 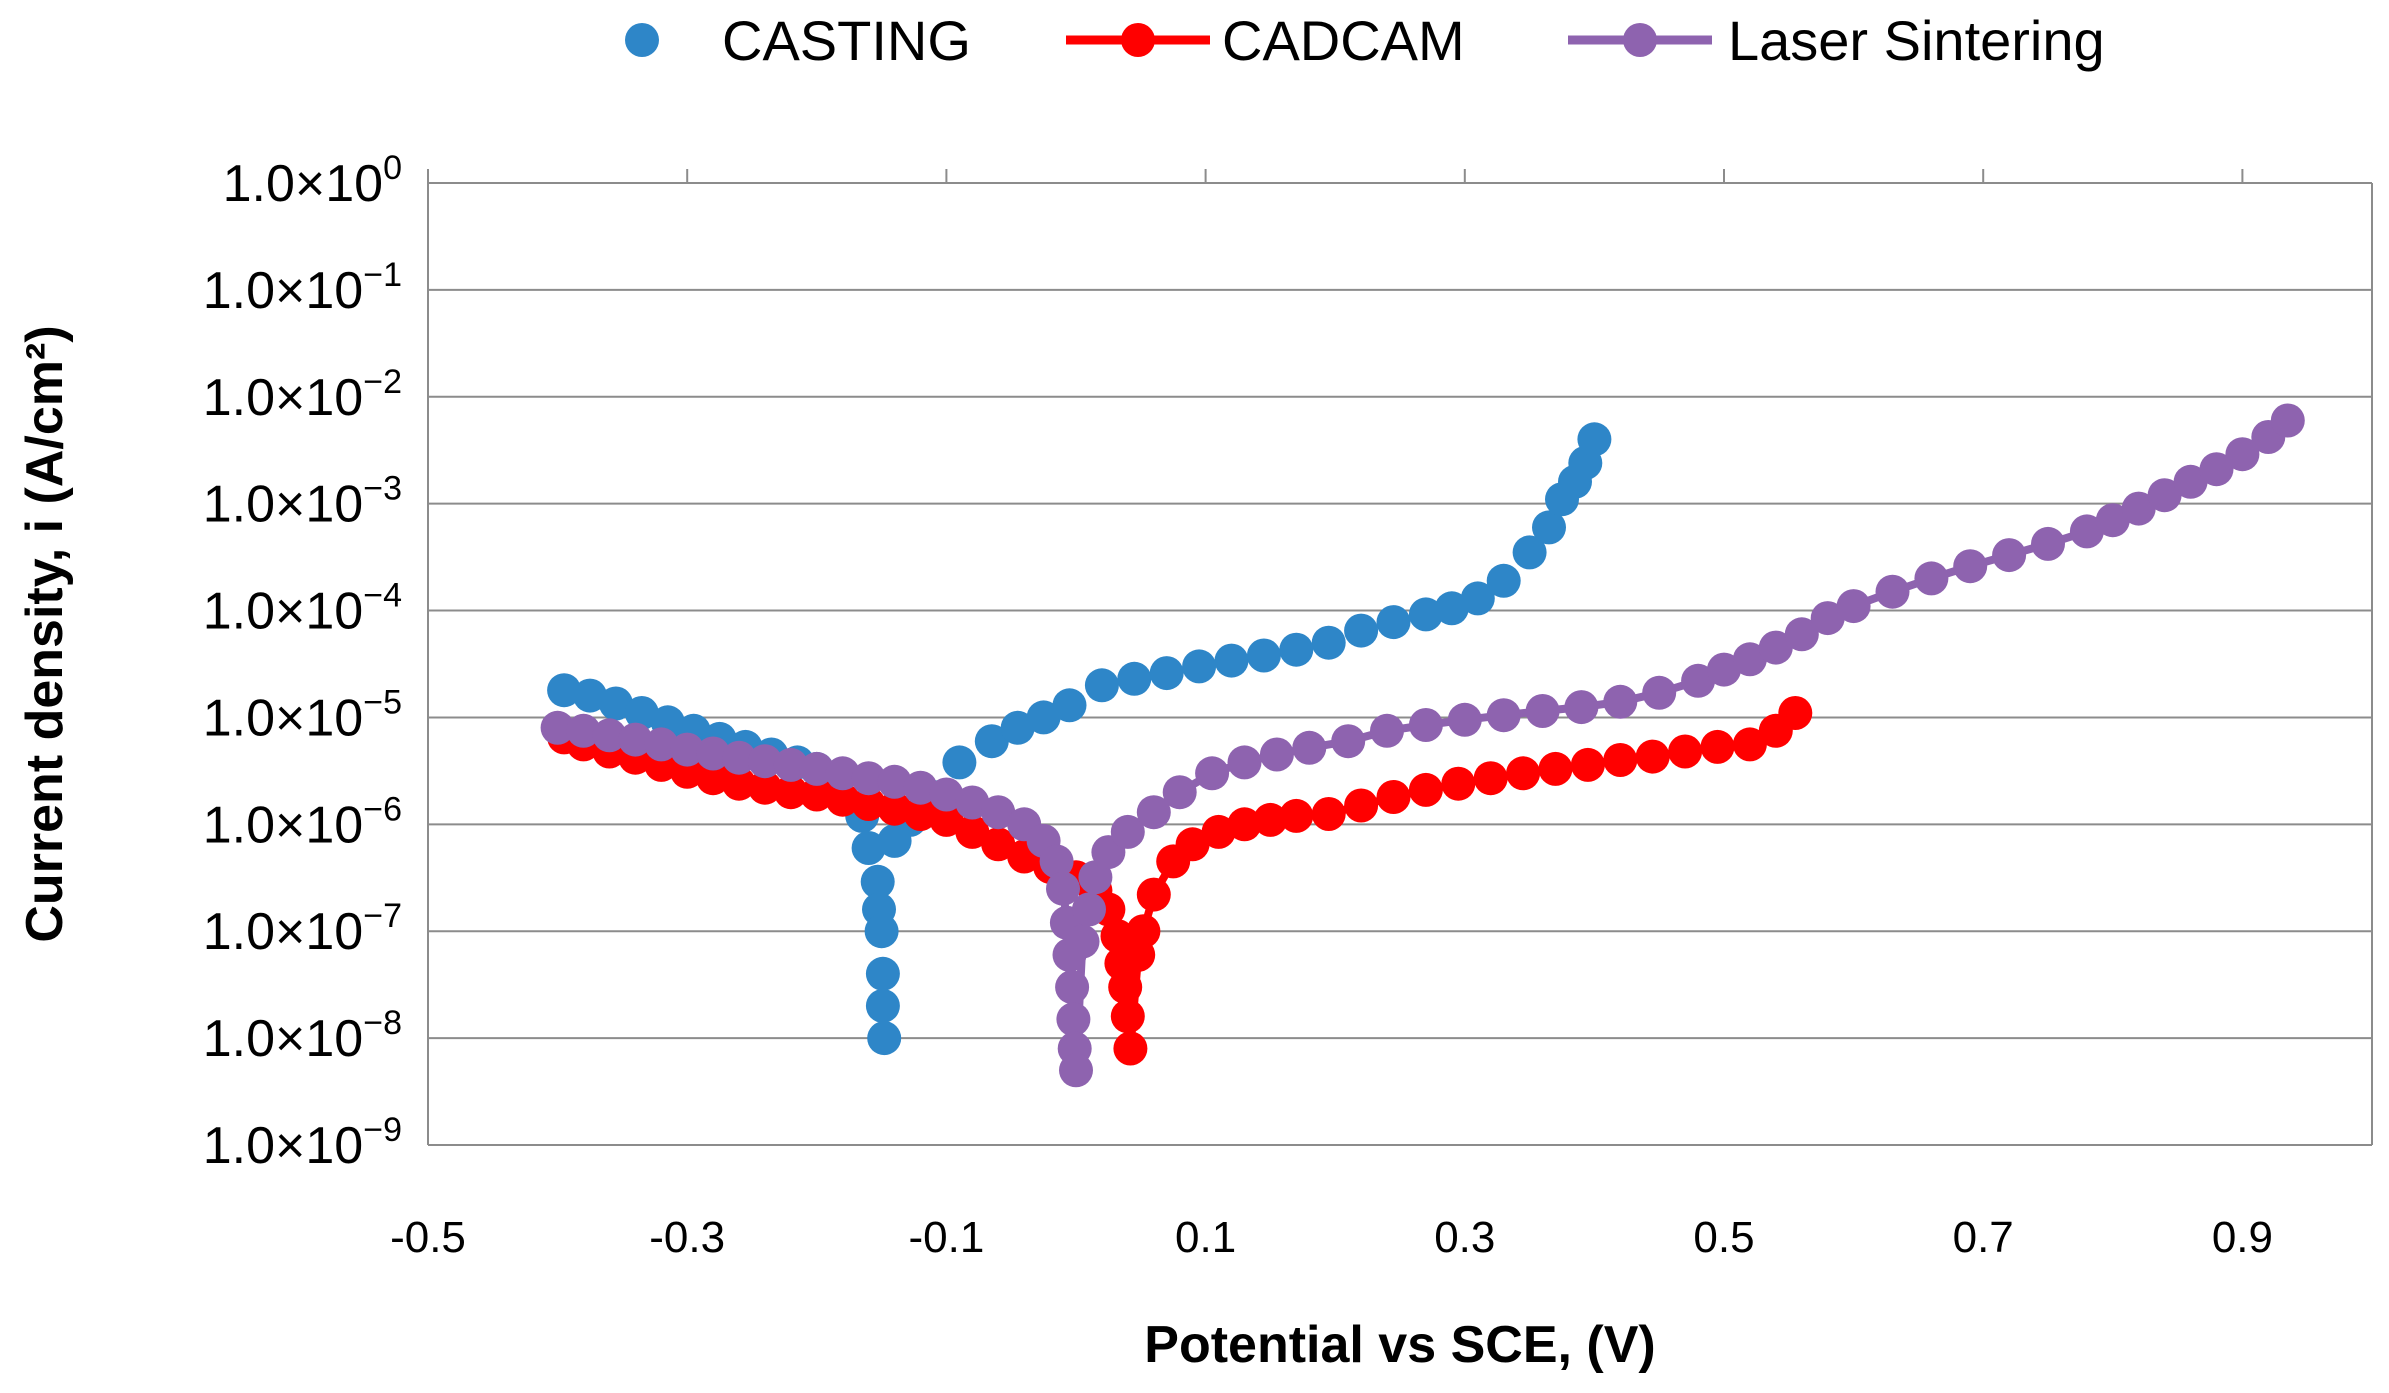 What do you see at coordinates (382, 382) in the screenshot?
I see `y-tick-exponent: −2` at bounding box center [382, 382].